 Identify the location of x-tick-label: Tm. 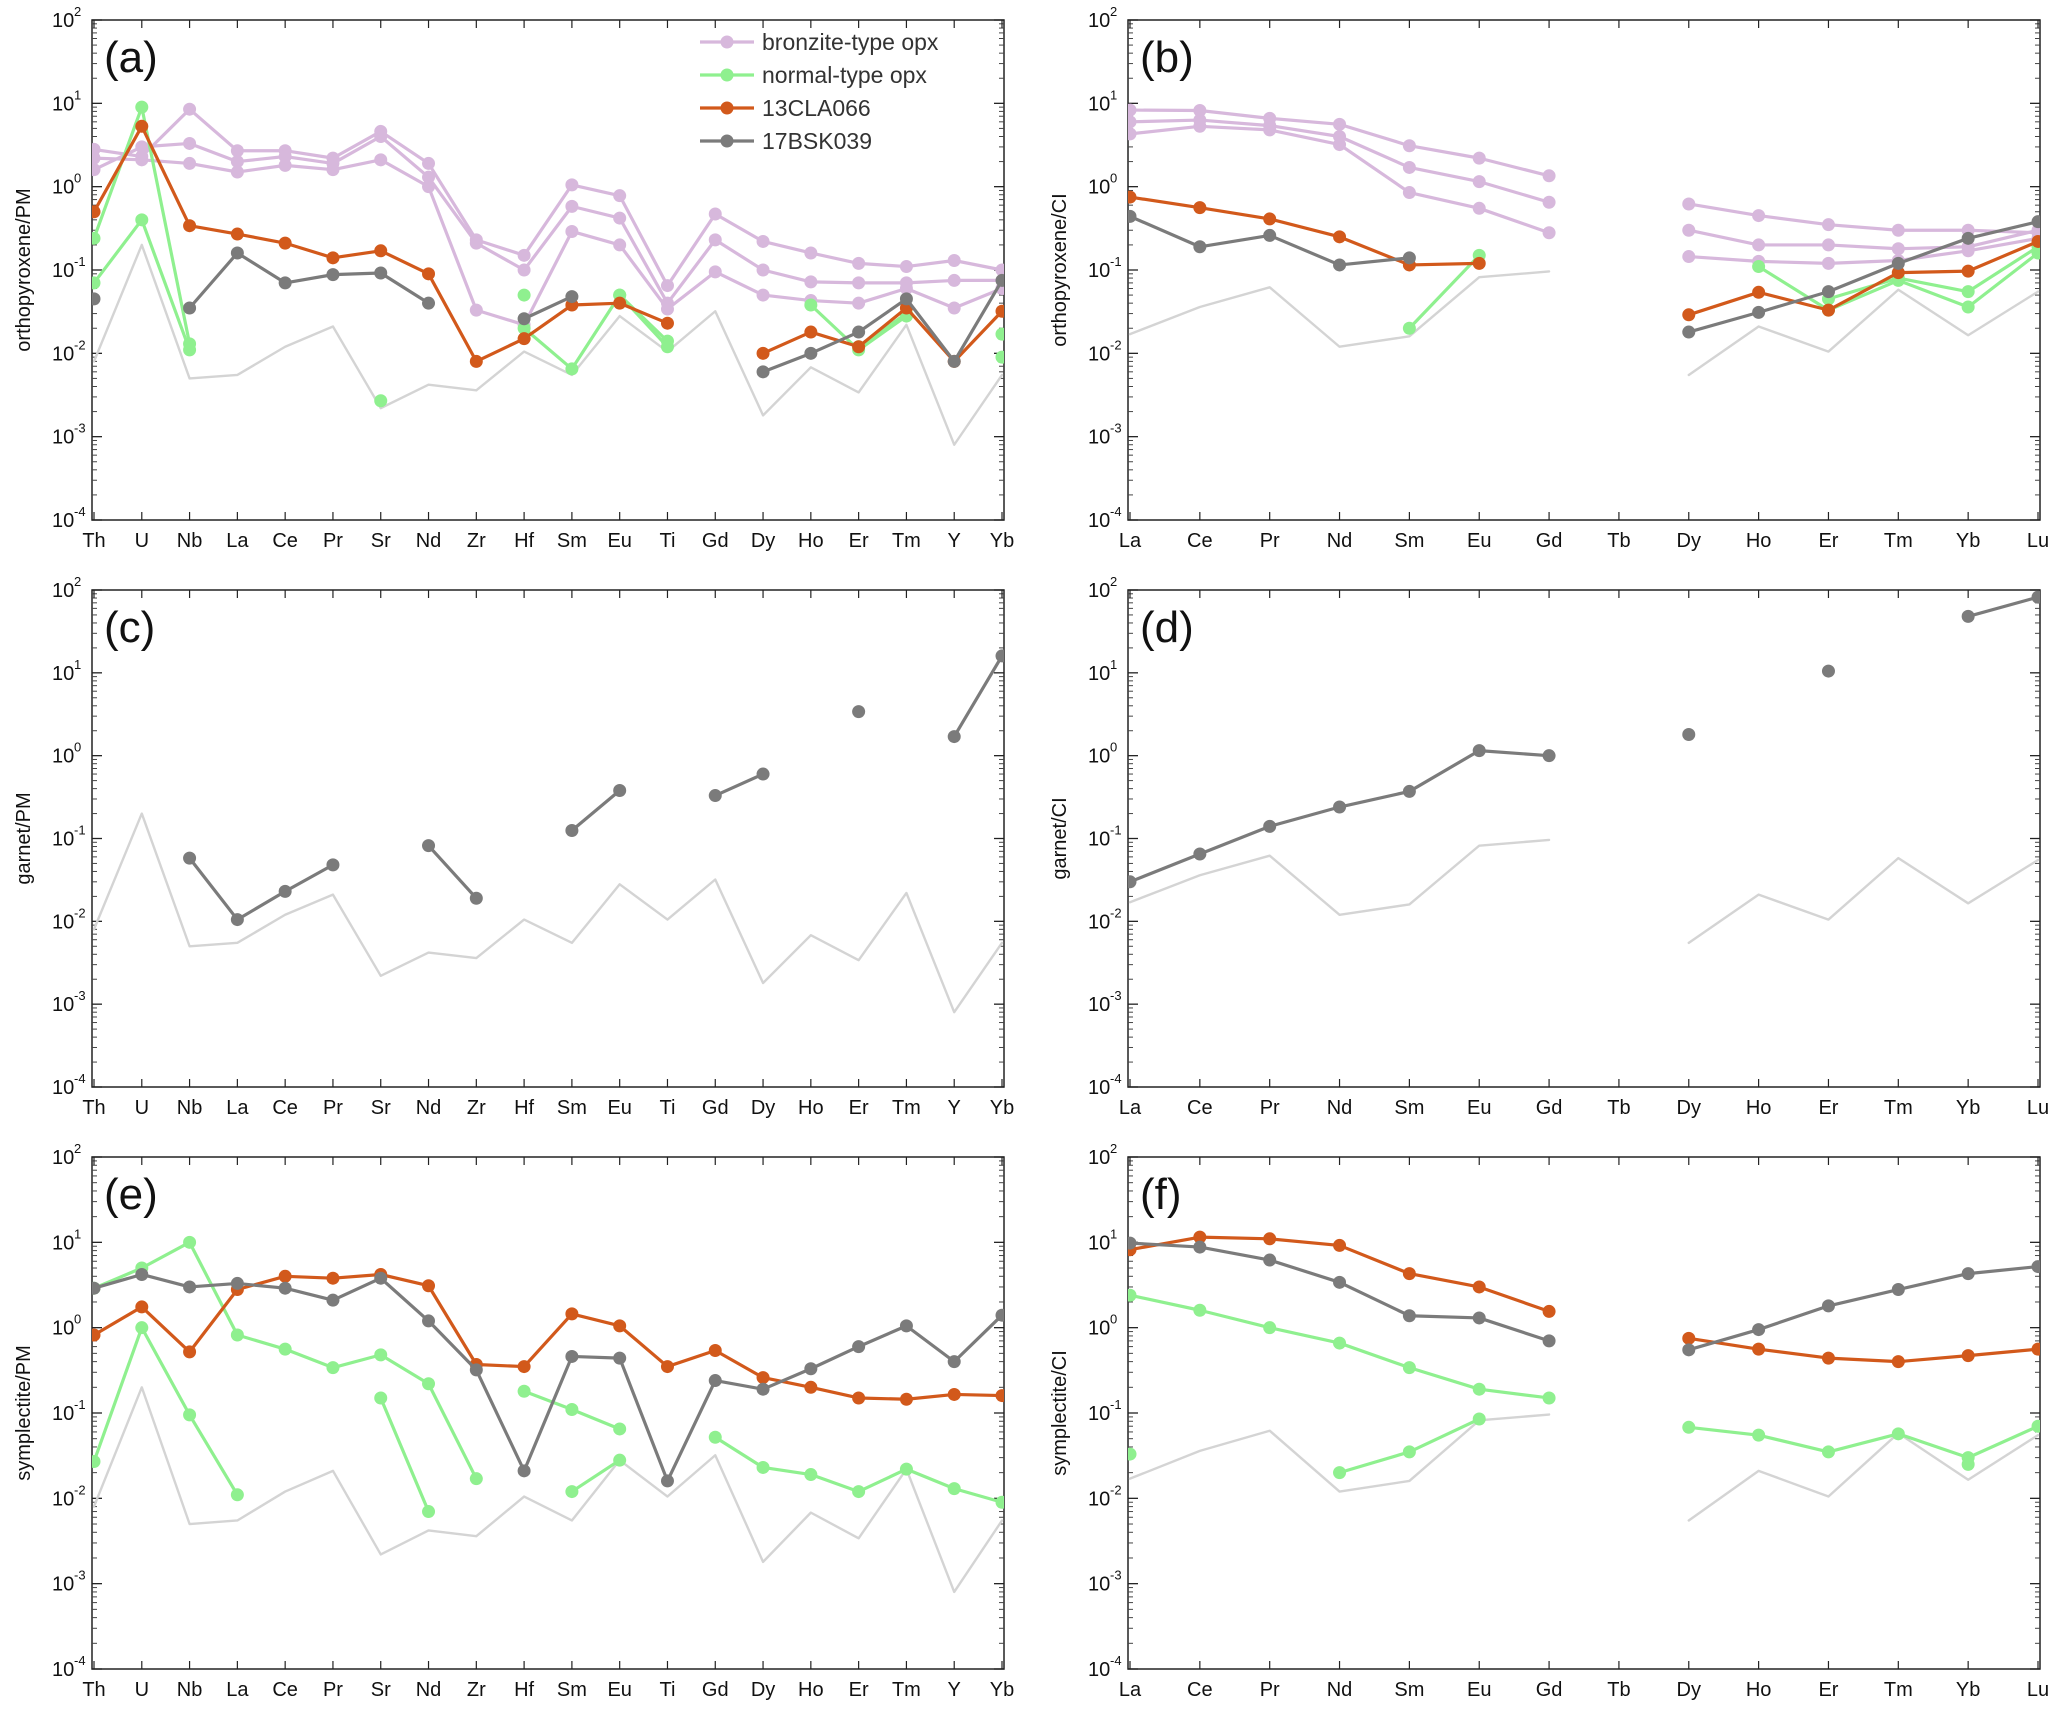
(1898, 541).